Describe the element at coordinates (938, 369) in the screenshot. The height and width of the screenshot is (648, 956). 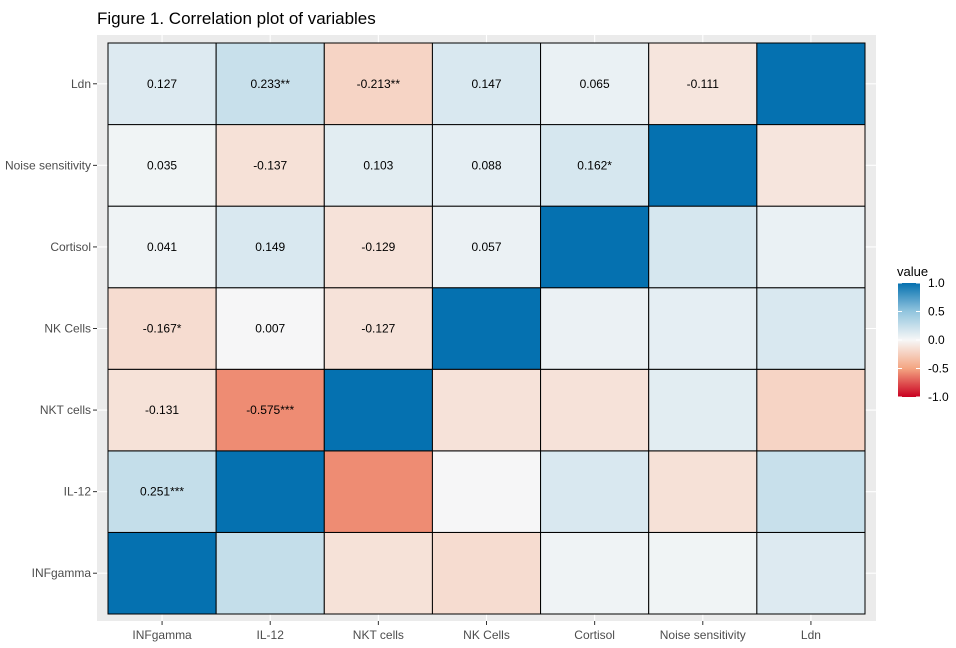
I see `legend-tick-label: -0.5` at that location.